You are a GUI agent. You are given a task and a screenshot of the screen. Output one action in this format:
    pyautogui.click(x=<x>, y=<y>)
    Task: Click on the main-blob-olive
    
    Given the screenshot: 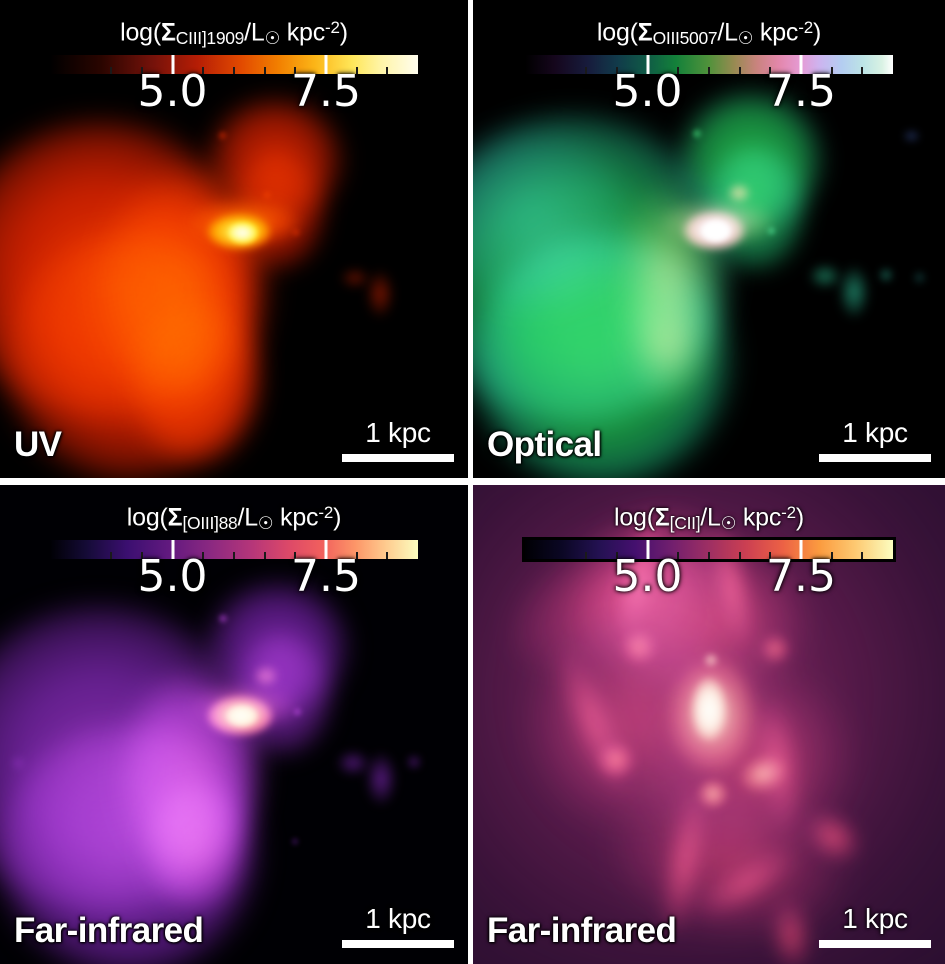 What is the action you would take?
    pyautogui.click(x=668, y=345)
    